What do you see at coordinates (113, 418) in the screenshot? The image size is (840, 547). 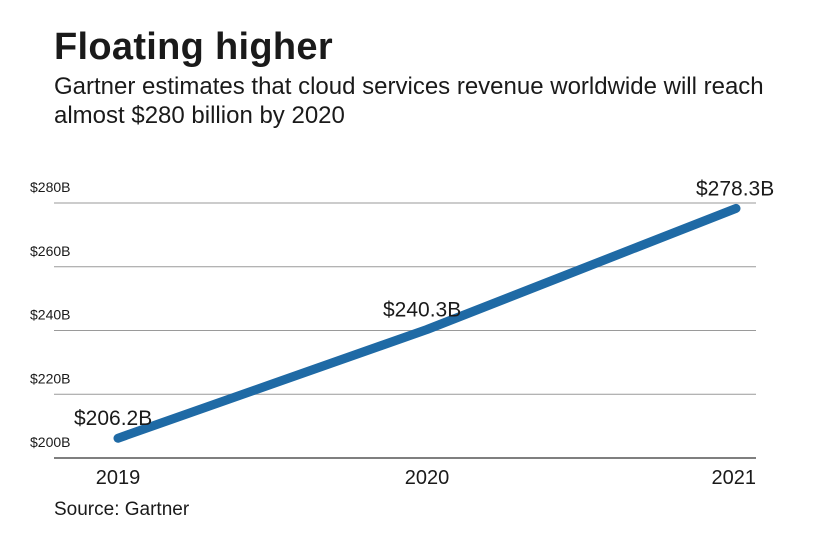 I see `data-label-2019: $206.2B` at bounding box center [113, 418].